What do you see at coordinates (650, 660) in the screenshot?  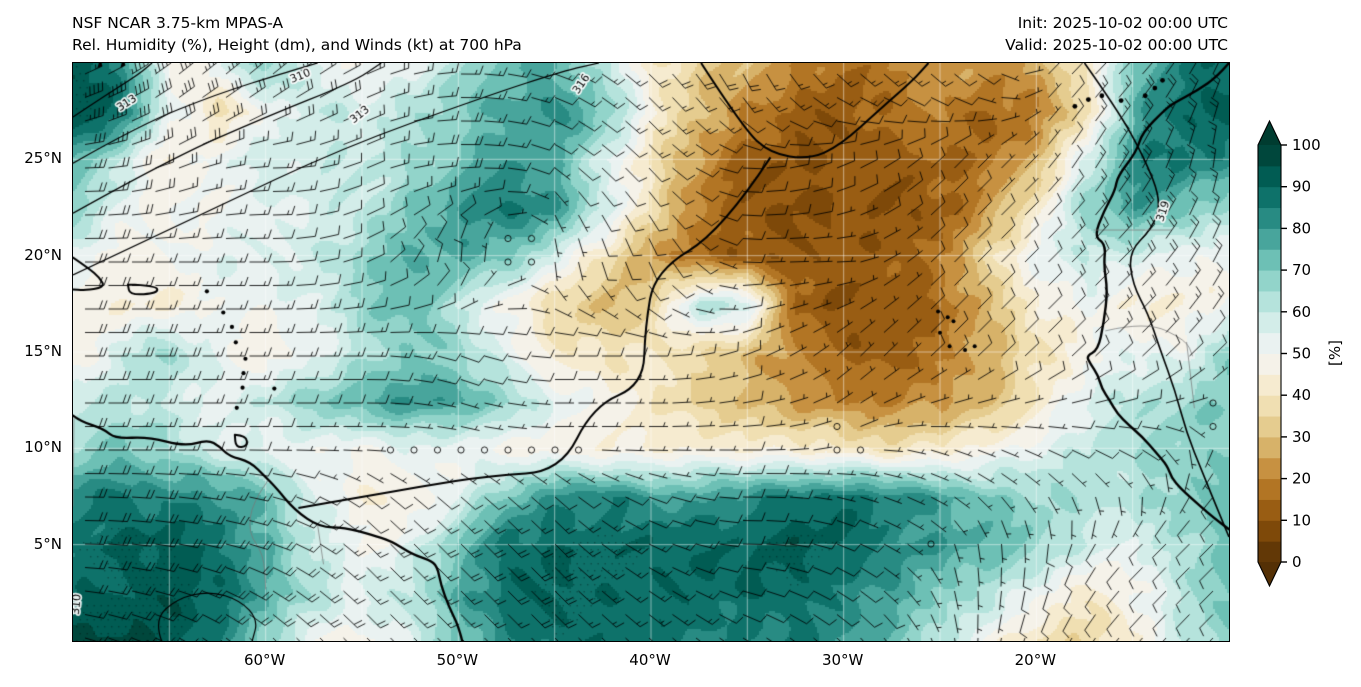 I see `x-axis-tick-label: 40°W` at bounding box center [650, 660].